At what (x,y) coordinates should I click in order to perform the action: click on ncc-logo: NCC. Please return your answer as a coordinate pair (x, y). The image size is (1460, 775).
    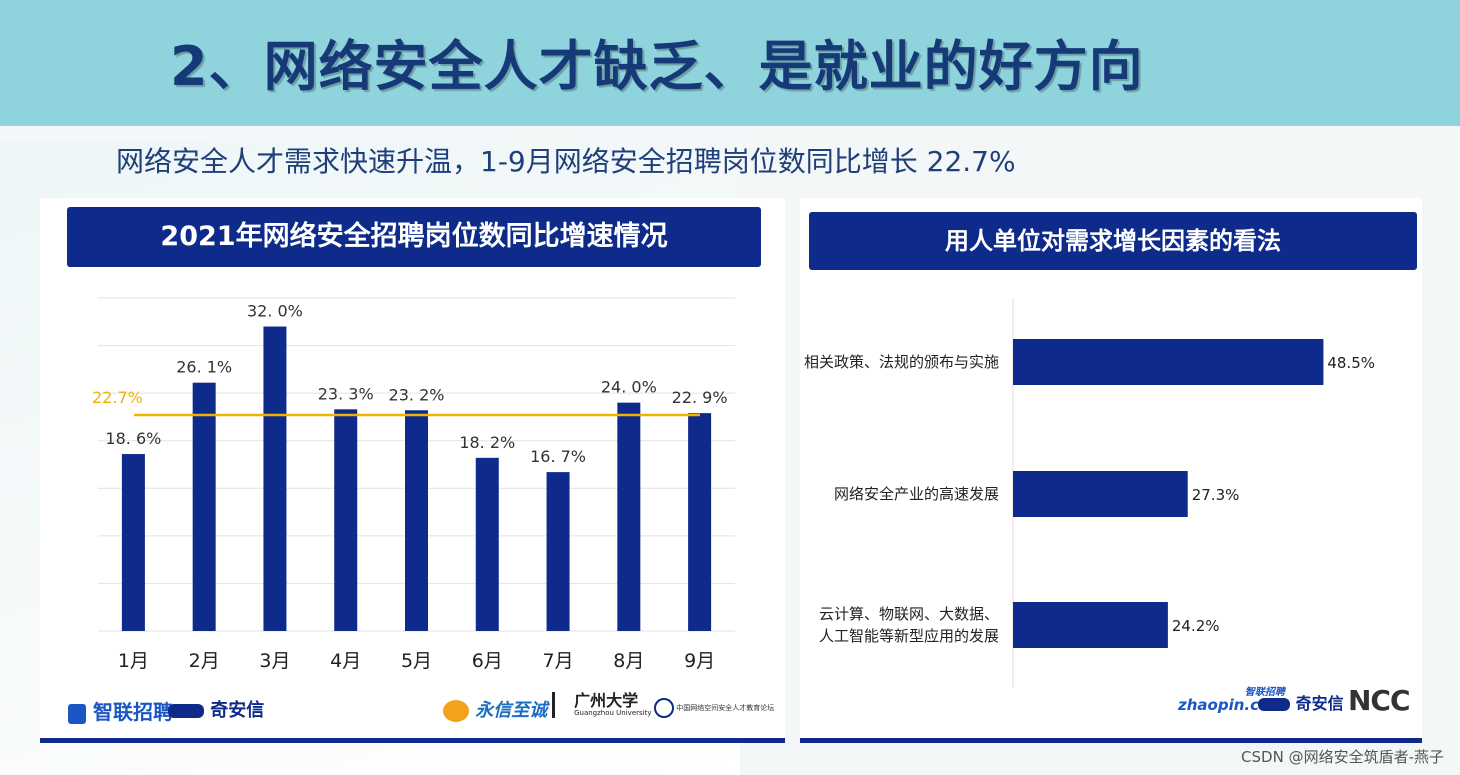
    Looking at the image, I should click on (1379, 700).